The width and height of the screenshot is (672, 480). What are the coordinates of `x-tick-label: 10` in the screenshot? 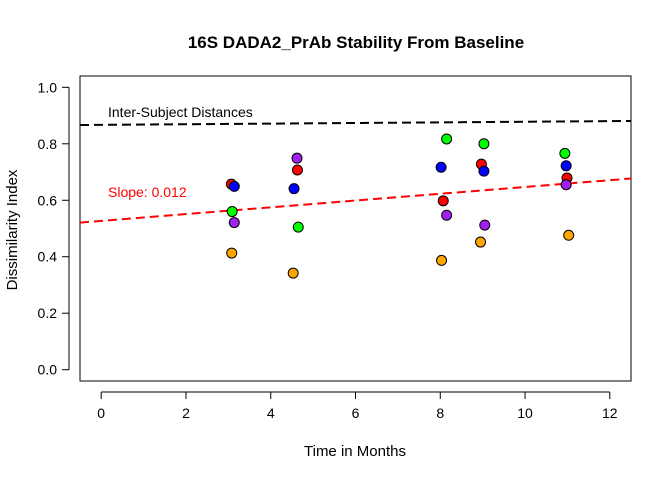 It's located at (525, 413).